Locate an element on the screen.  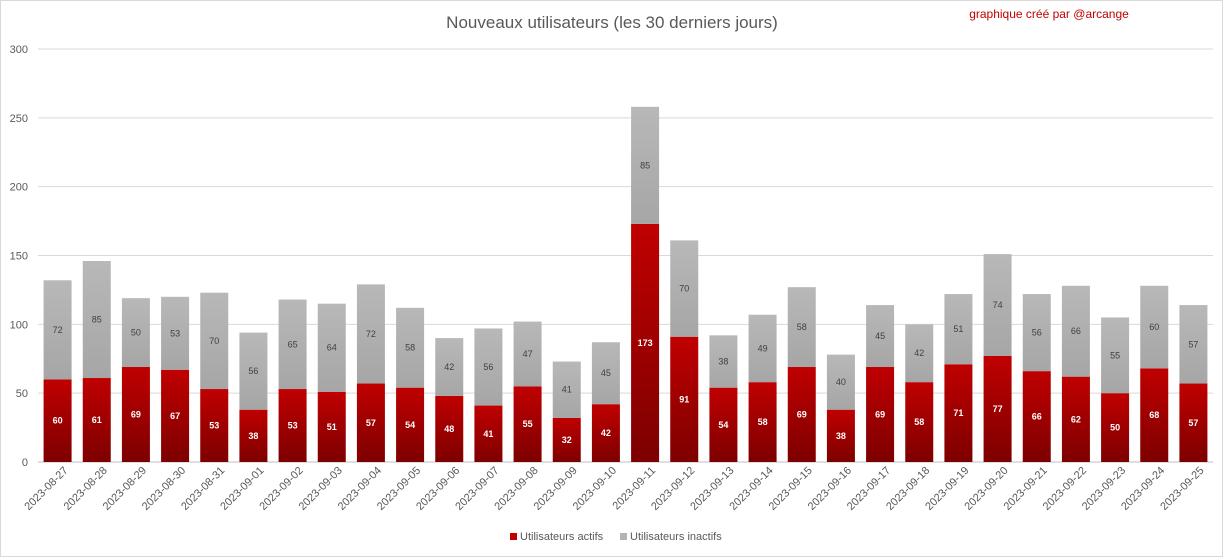
data-label-inactifs: 53 is located at coordinates (175, 333).